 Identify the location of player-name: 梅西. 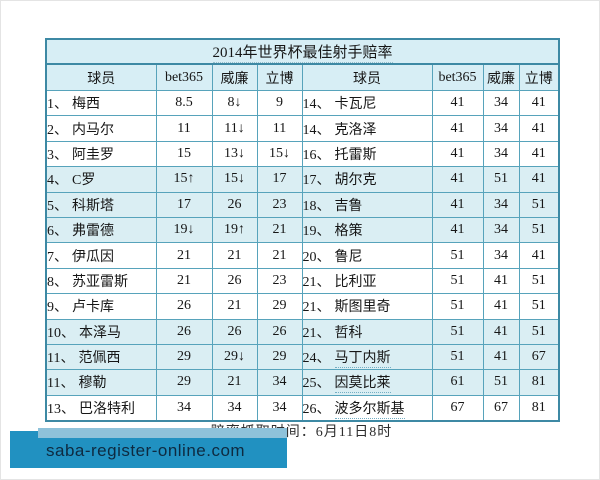
(86, 105).